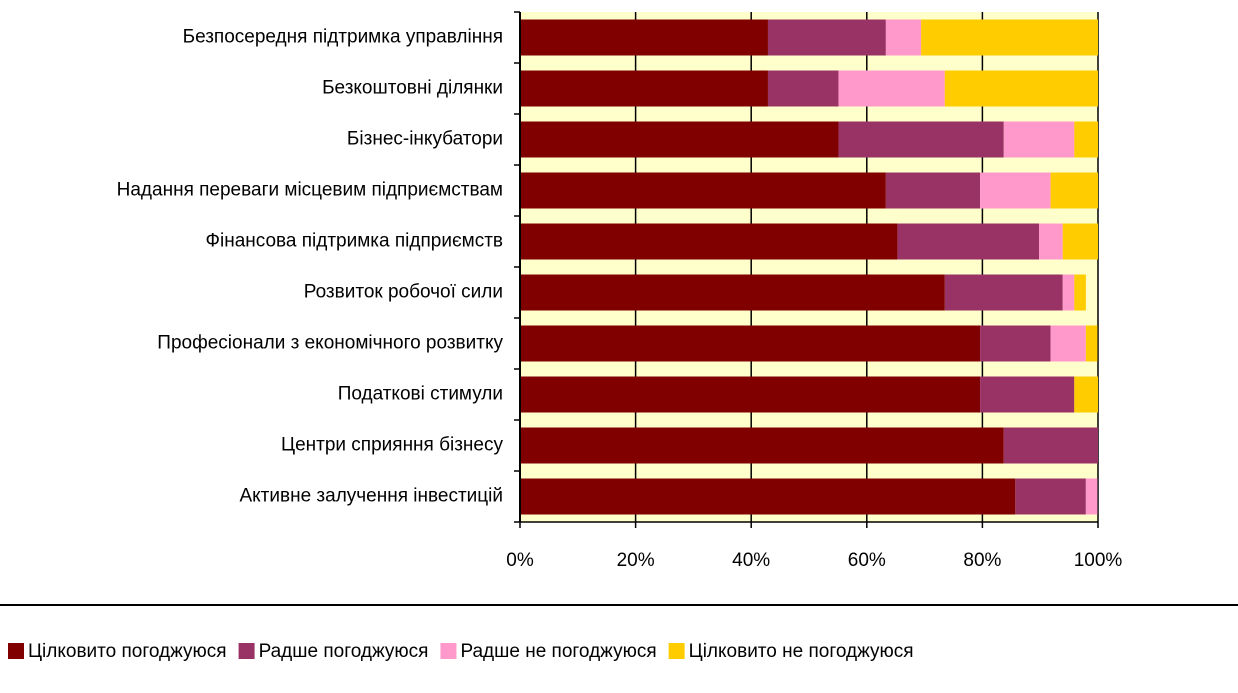 Image resolution: width=1238 pixels, height=693 pixels. What do you see at coordinates (403, 292) in the screenshot?
I see `y-tick-label: Розвиток робочої сили` at bounding box center [403, 292].